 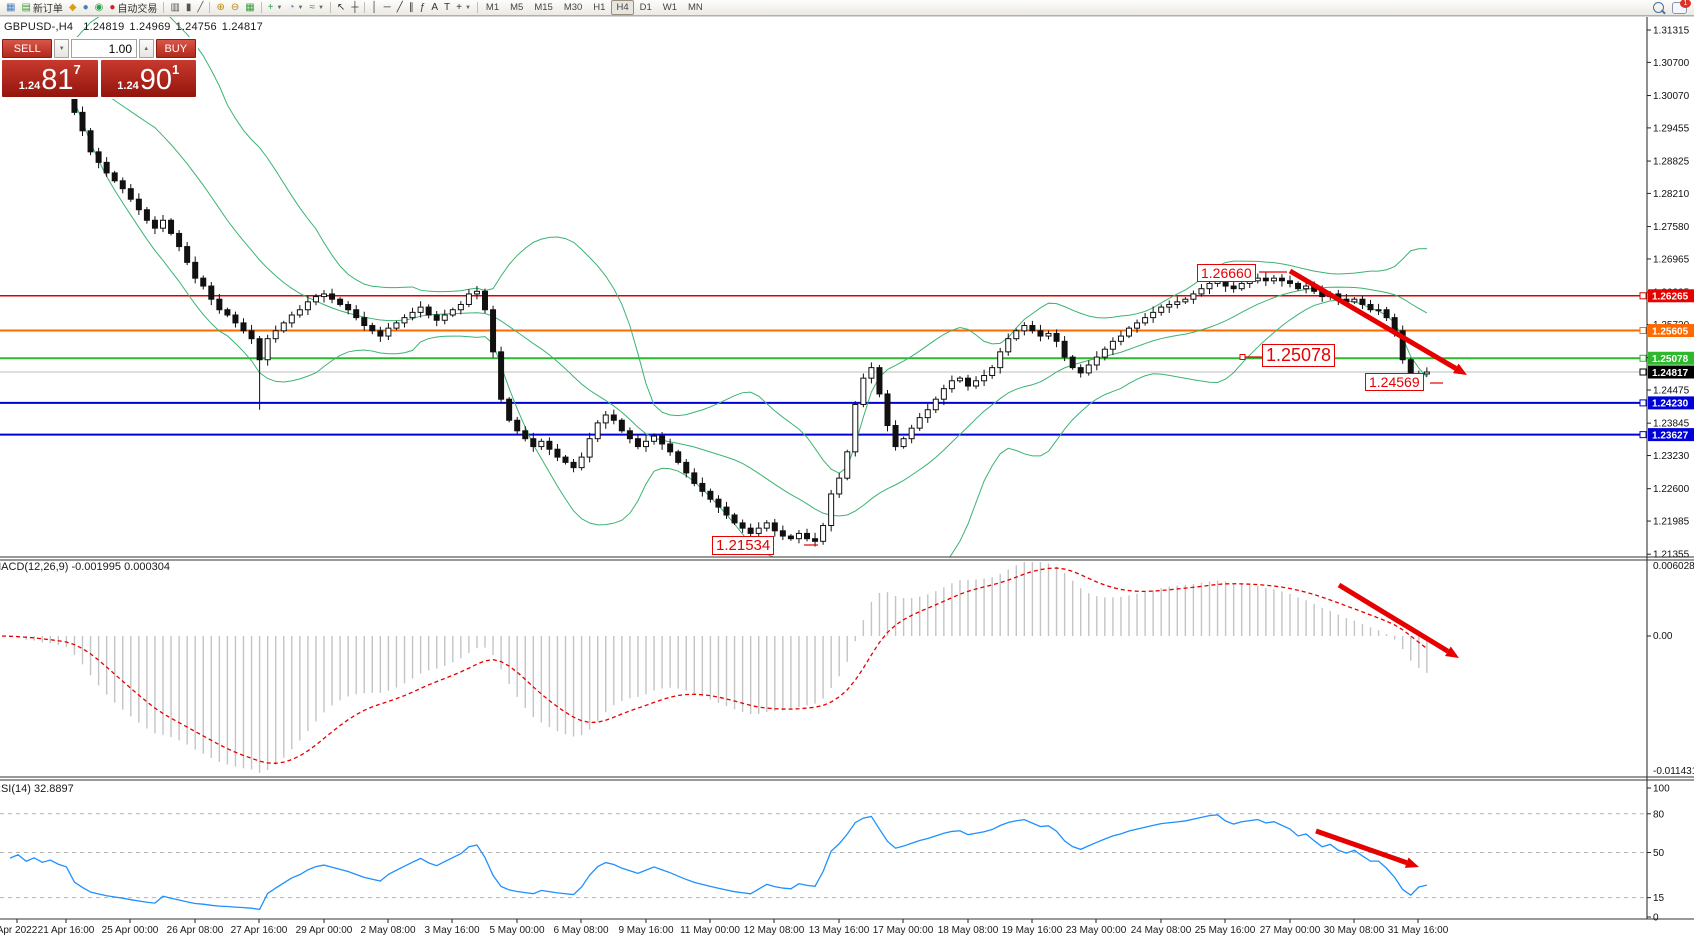 What do you see at coordinates (62, 48) in the screenshot?
I see `volume-down-button: ▼` at bounding box center [62, 48].